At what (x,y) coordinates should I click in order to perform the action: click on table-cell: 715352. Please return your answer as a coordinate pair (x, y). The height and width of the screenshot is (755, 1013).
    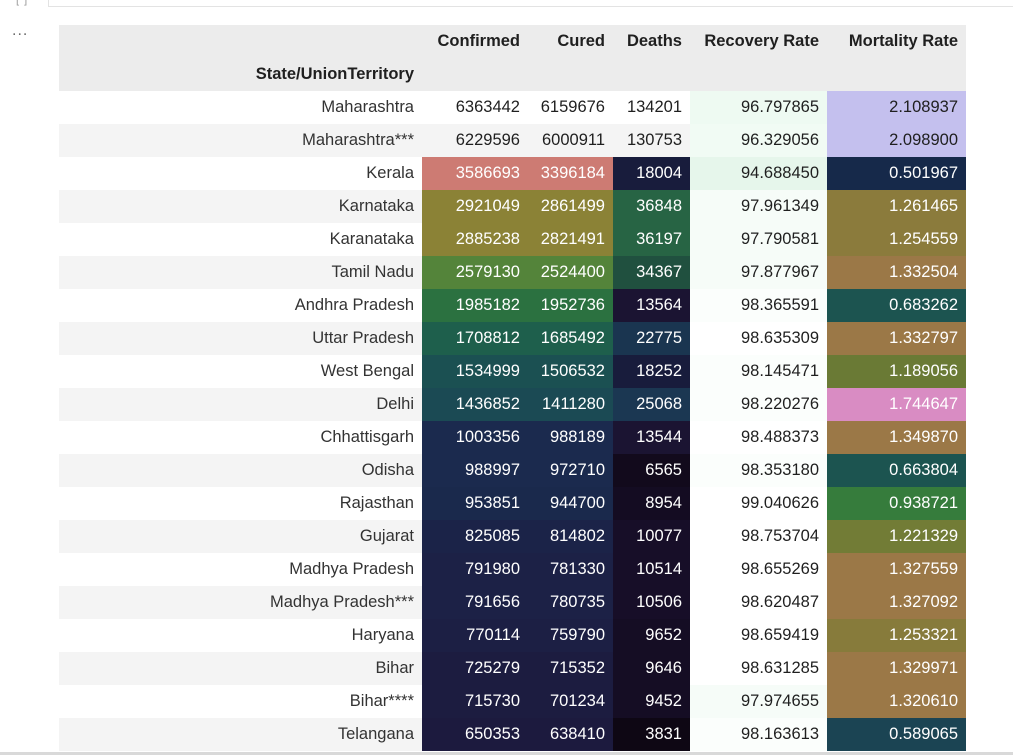
    Looking at the image, I should click on (570, 668).